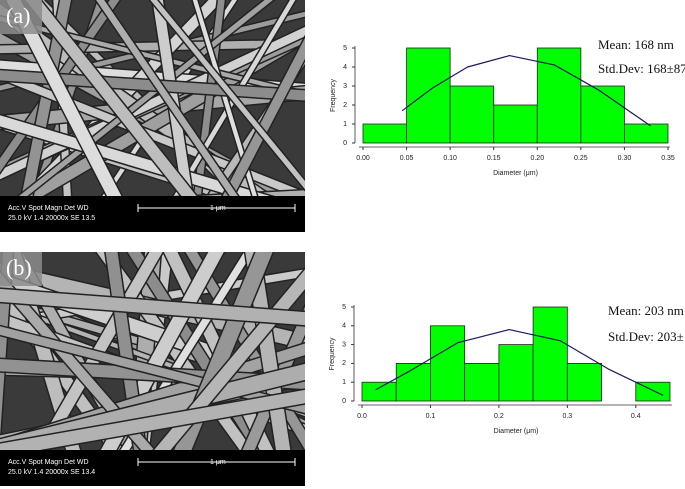  I want to click on panel-label: (a), so click(18, 15).